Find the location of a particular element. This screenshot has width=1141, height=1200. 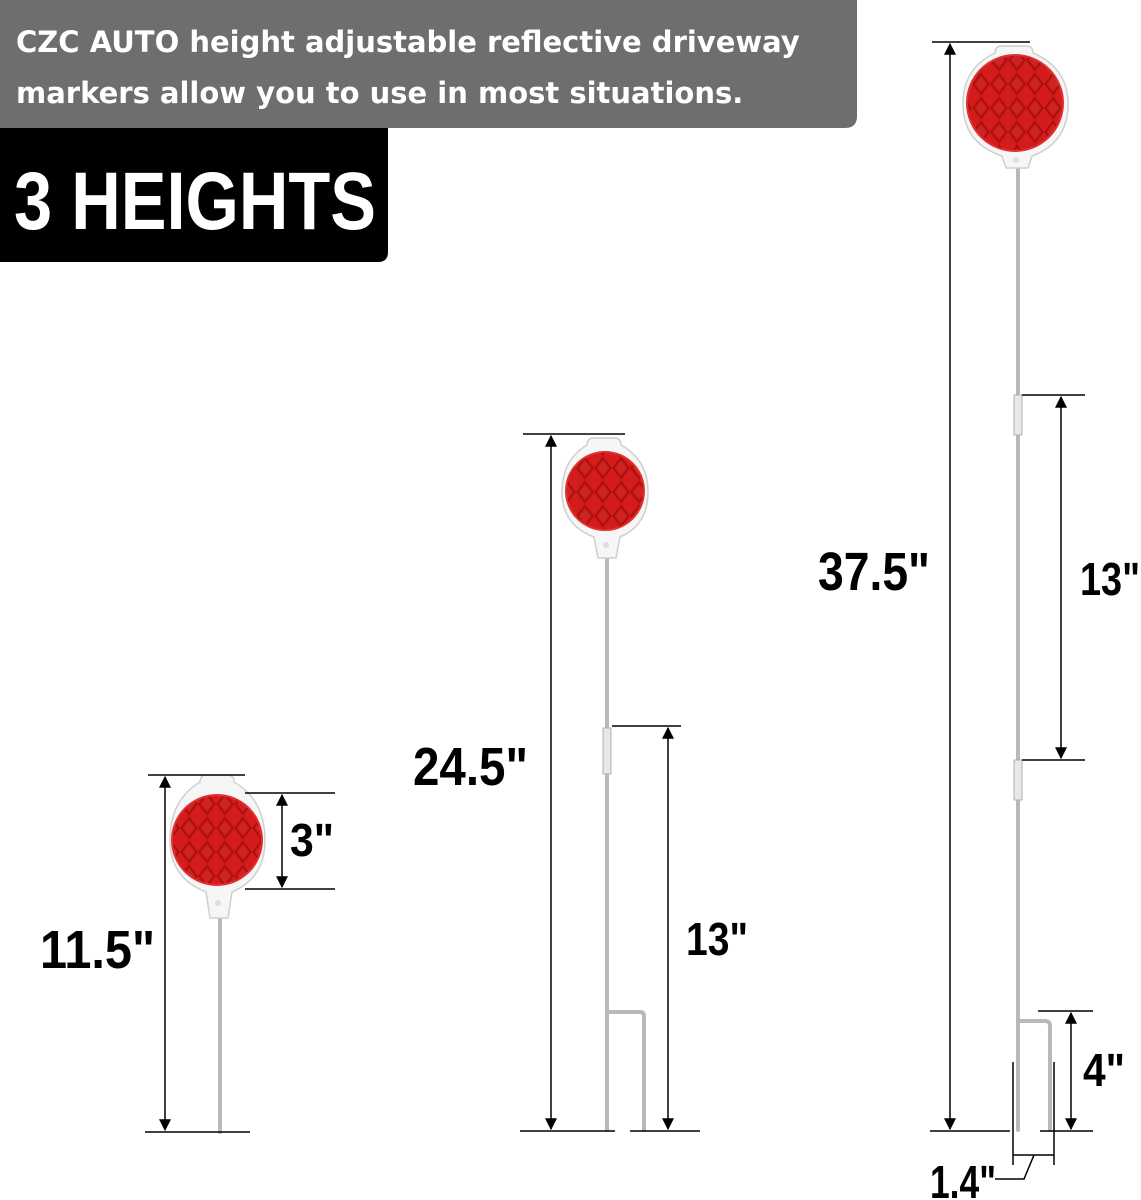

section-label-medium: 13" is located at coordinates (717, 939).